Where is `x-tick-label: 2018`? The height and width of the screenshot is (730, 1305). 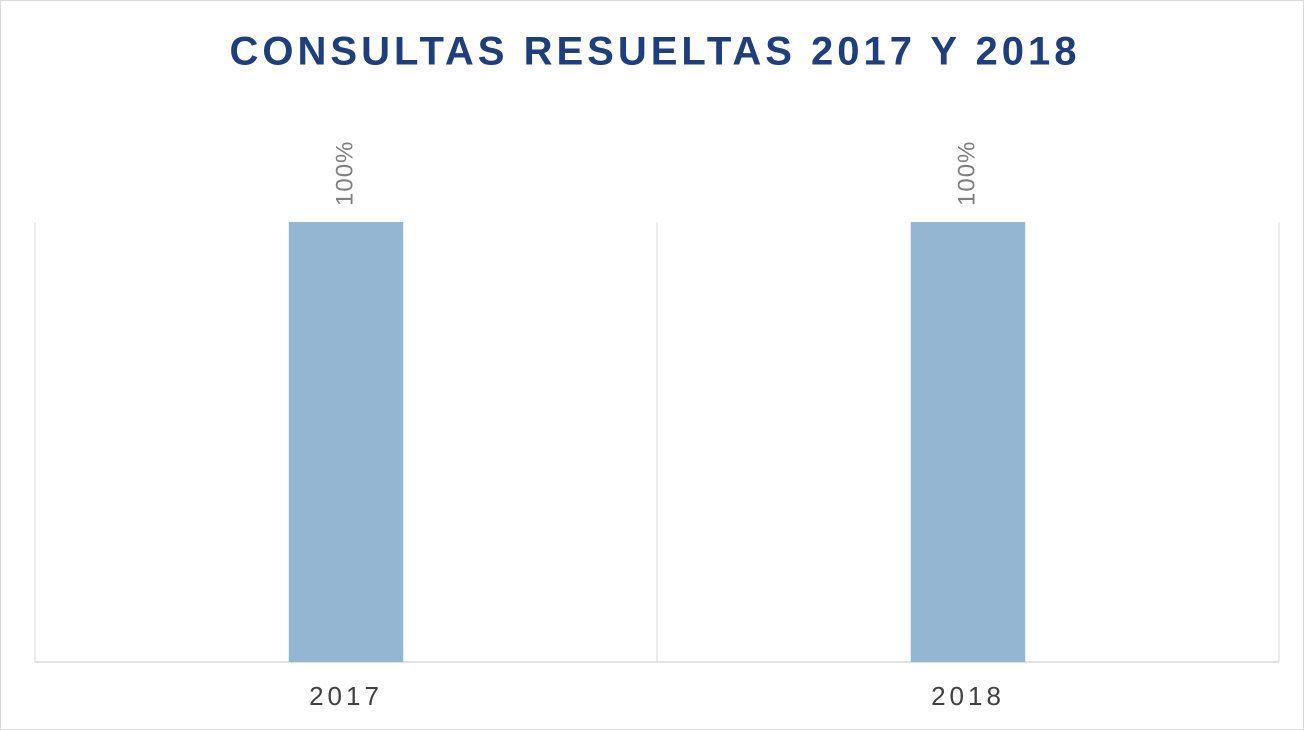
x-tick-label: 2018 is located at coordinates (968, 696).